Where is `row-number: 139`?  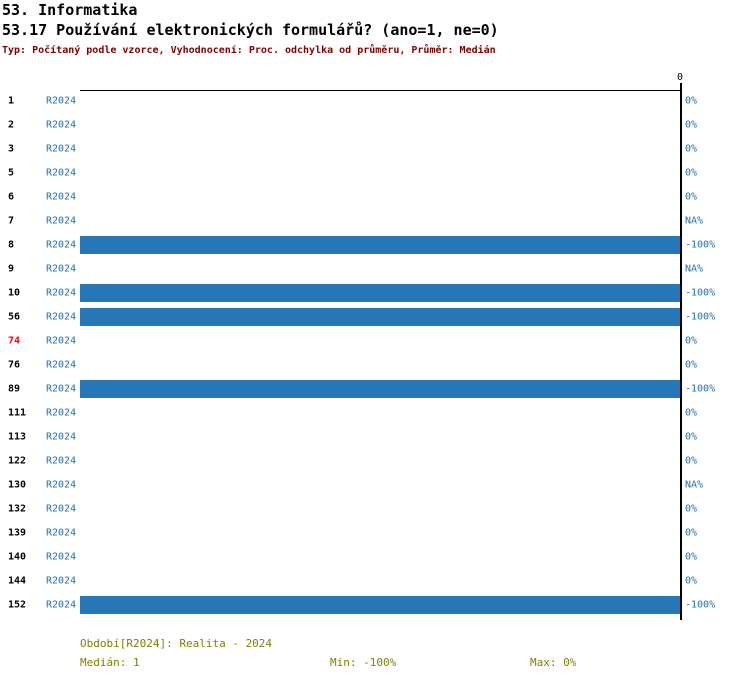 row-number: 139 is located at coordinates (17, 533).